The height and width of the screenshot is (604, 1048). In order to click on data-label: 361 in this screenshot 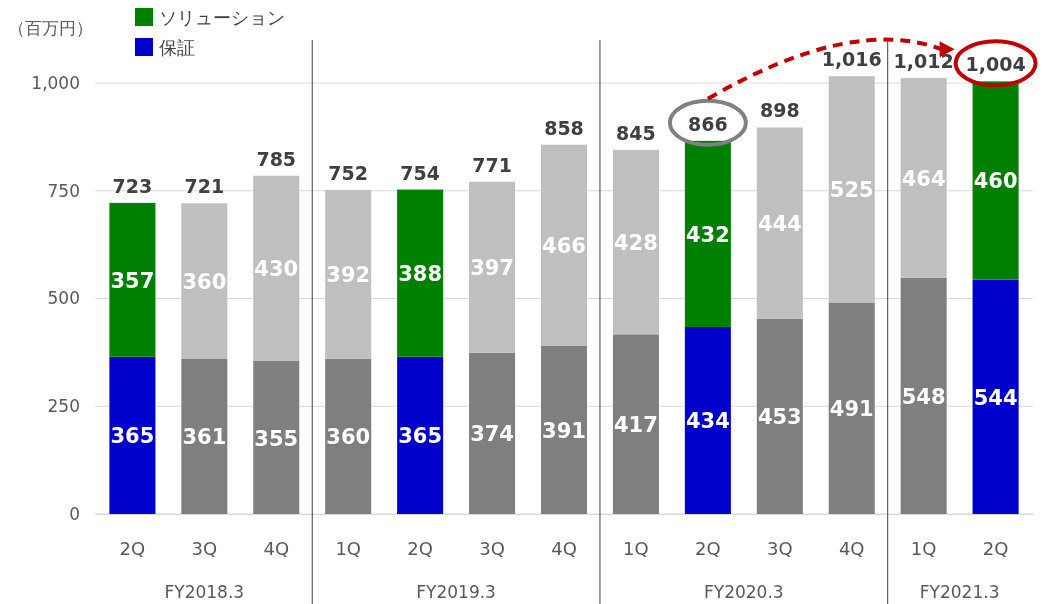, I will do `click(204, 437)`.